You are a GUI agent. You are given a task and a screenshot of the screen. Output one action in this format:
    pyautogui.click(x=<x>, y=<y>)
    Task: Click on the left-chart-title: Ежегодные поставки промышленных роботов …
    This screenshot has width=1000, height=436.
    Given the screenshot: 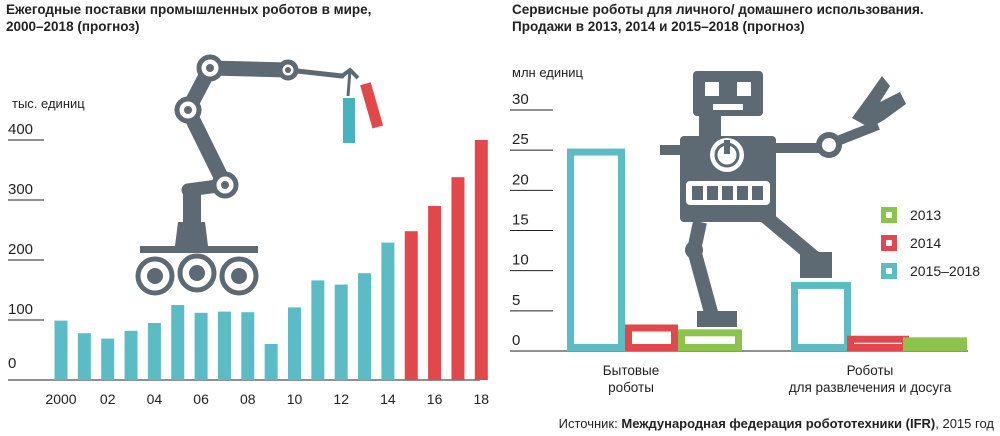 What is the action you would take?
    pyautogui.click(x=236, y=18)
    